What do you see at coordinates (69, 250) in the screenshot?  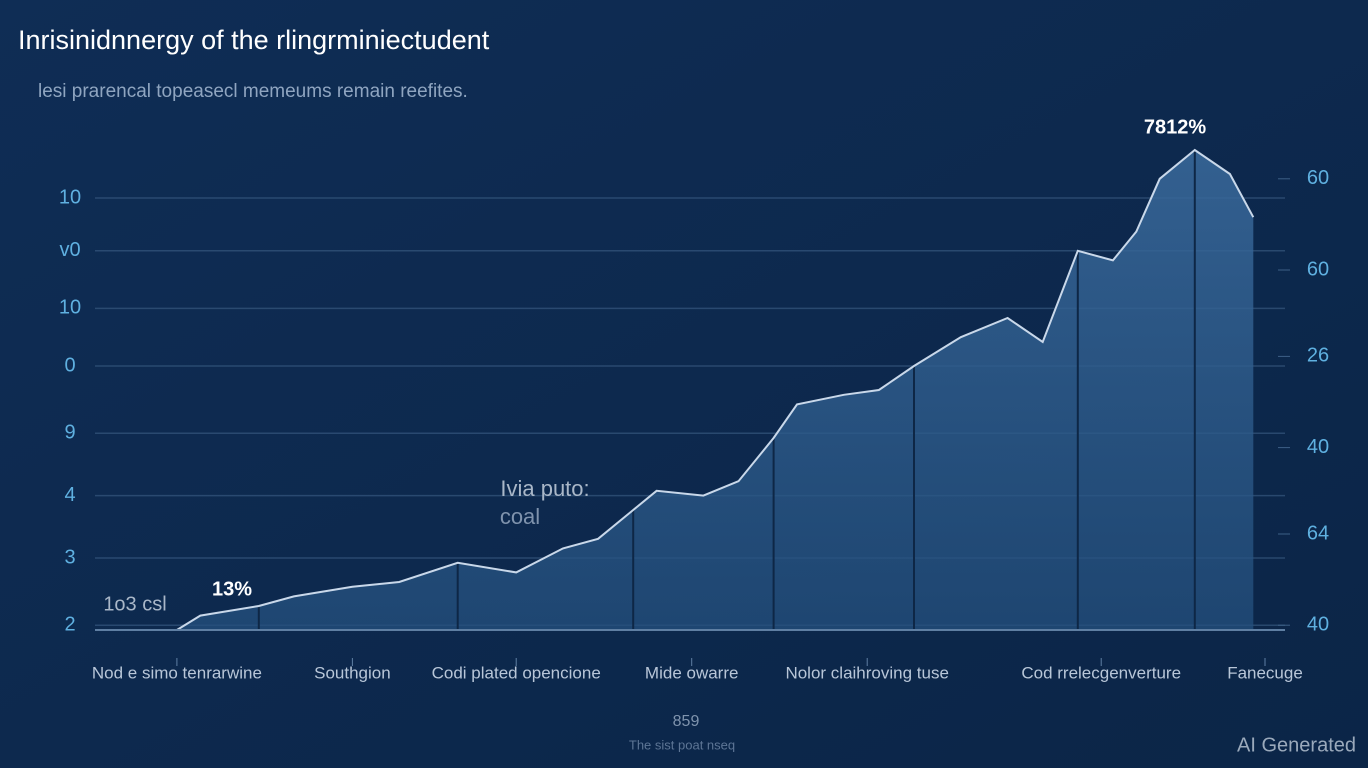 I see `y-tick-label: v0` at bounding box center [69, 250].